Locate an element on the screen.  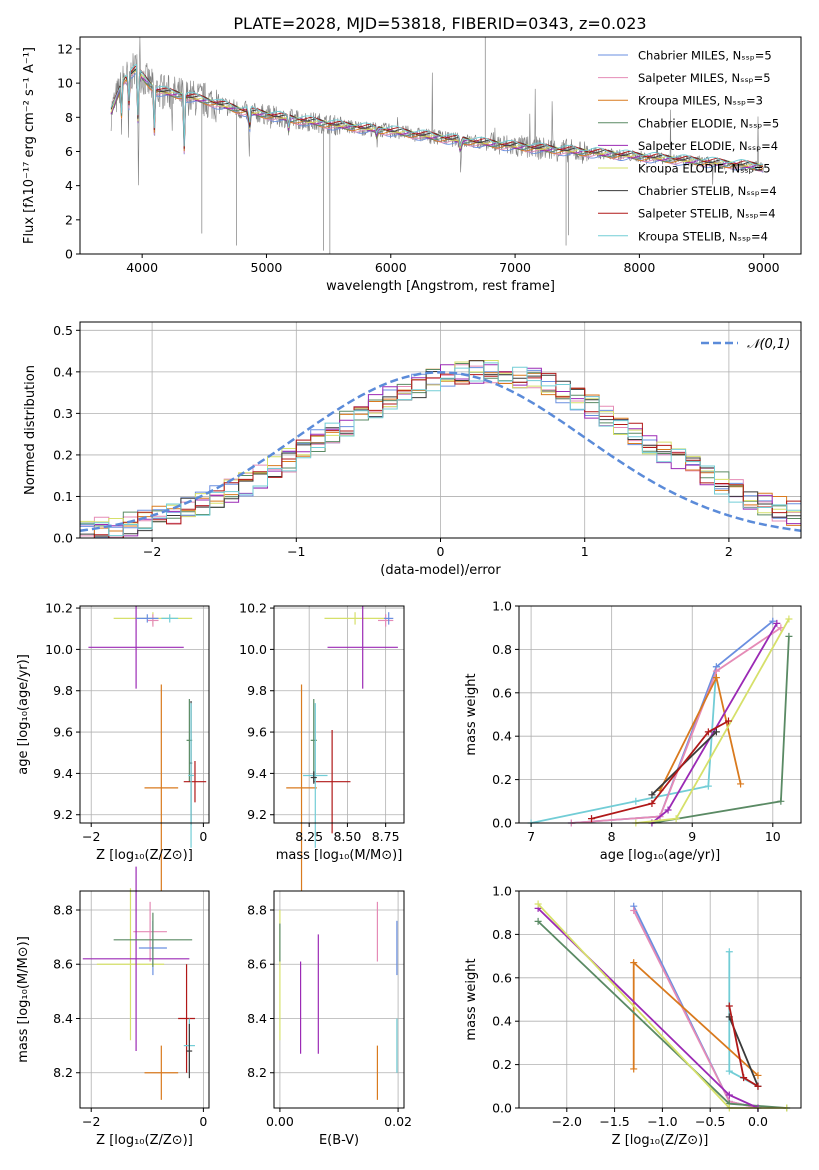
z-mass-xtick-label: −2 is located at coordinates (91, 1121).